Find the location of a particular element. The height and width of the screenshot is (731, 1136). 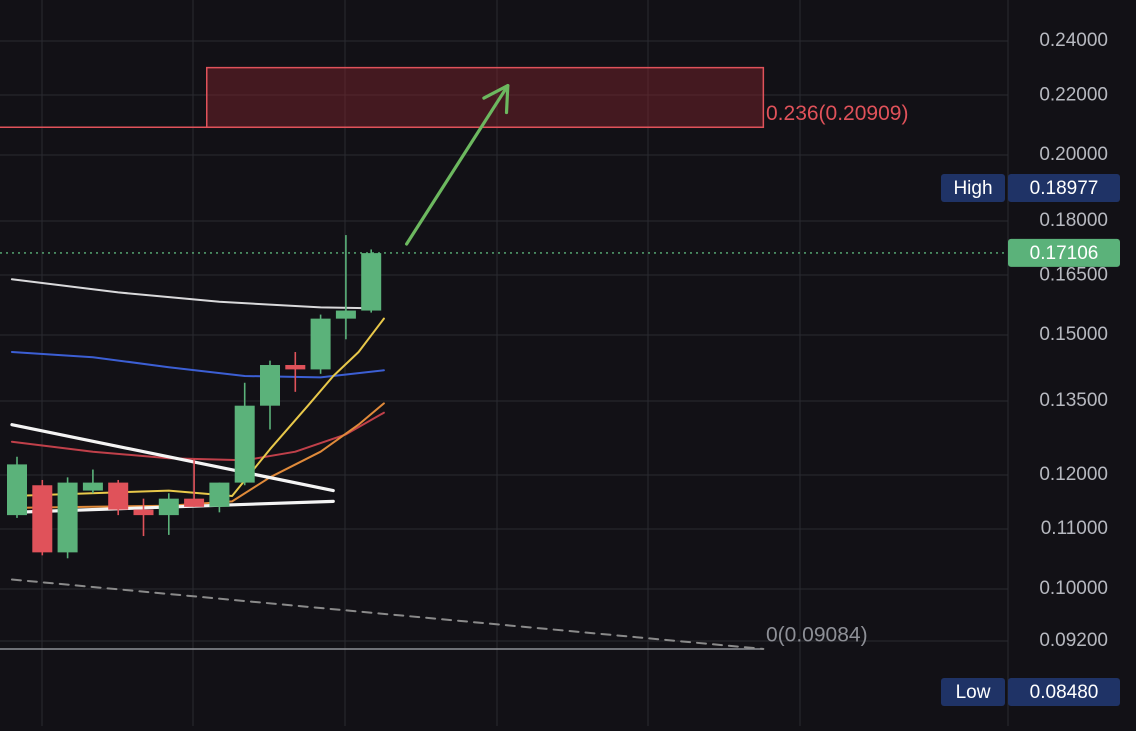

price-axis-tick-label: 0.13500 is located at coordinates (1073, 400).